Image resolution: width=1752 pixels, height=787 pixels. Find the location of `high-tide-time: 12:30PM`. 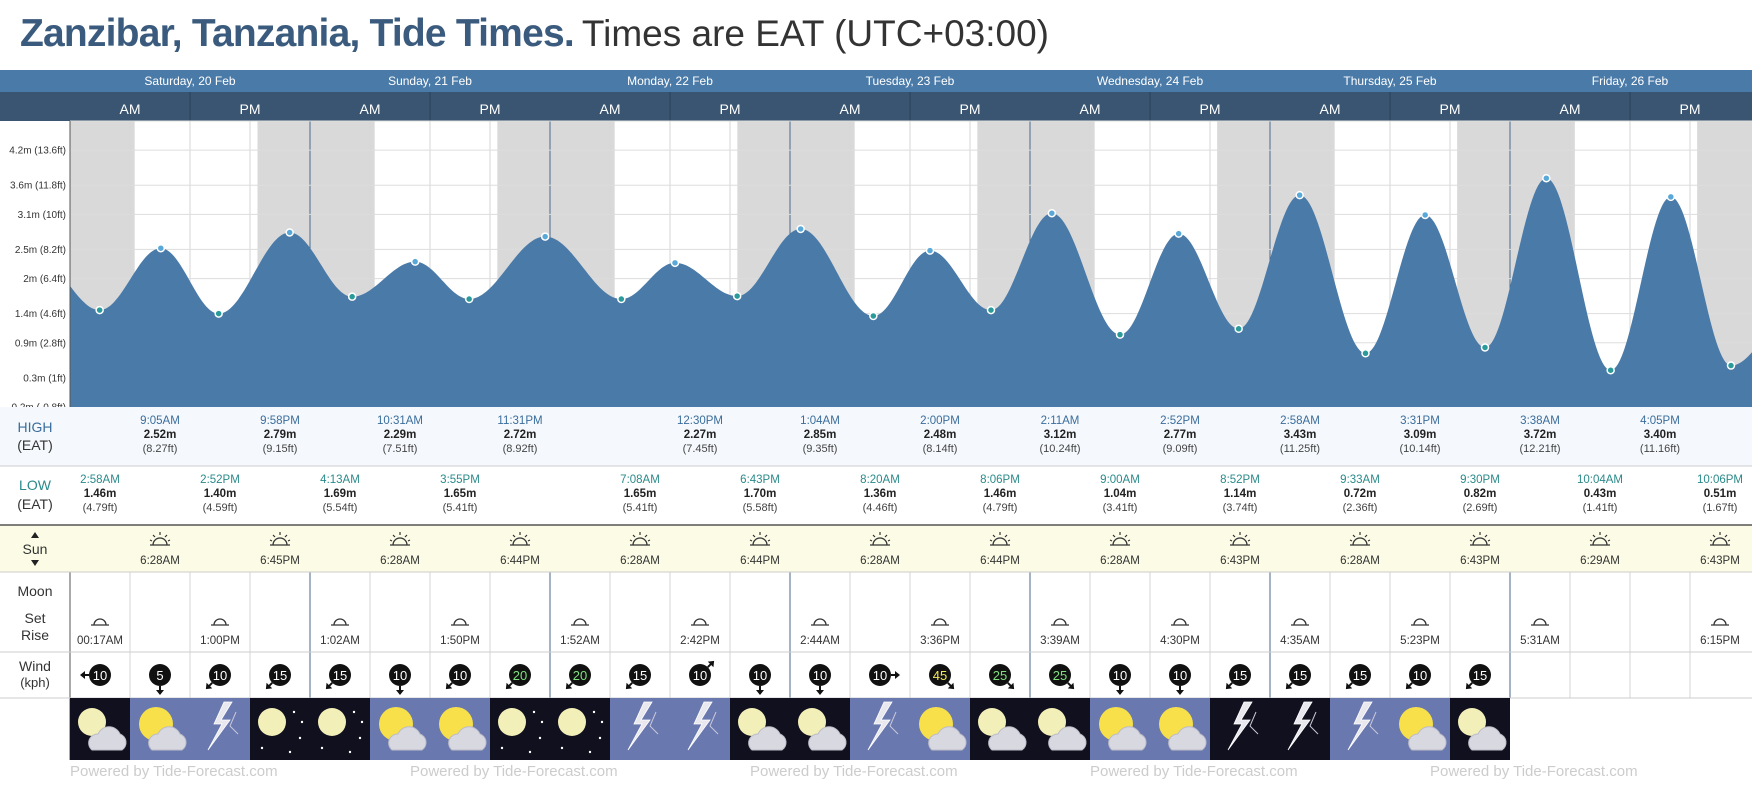

high-tide-time: 12:30PM is located at coordinates (700, 421).